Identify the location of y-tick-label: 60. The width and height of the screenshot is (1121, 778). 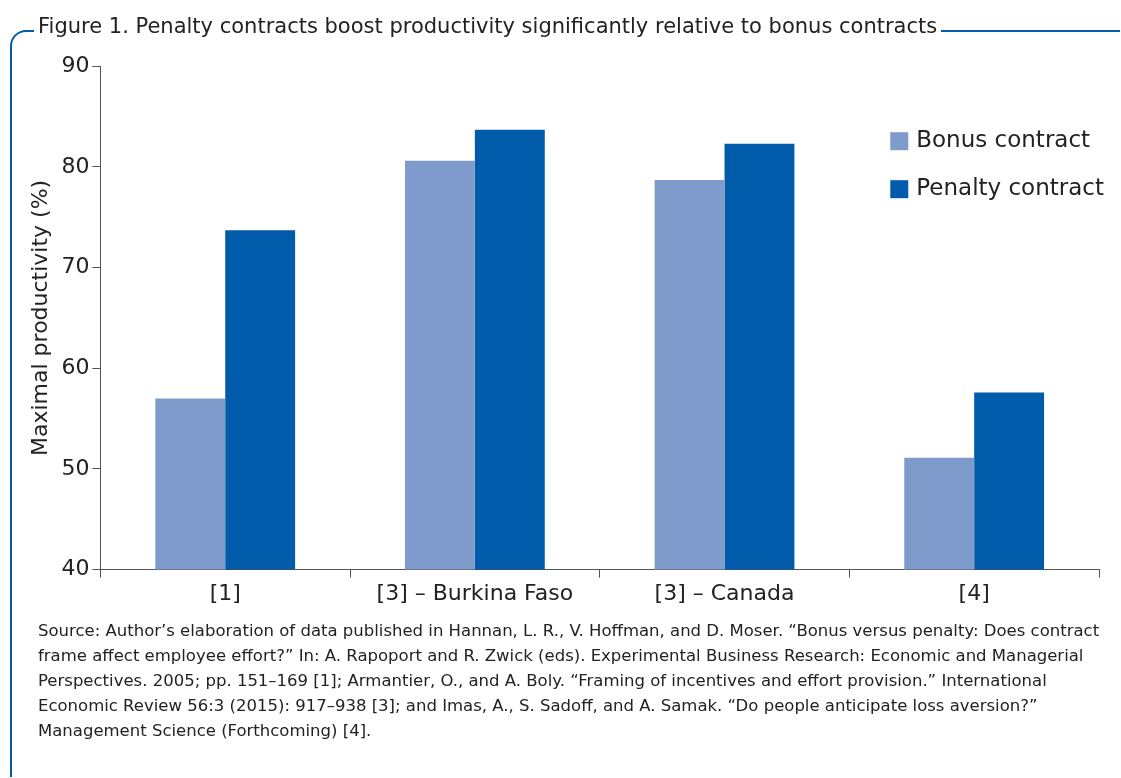
(75, 366).